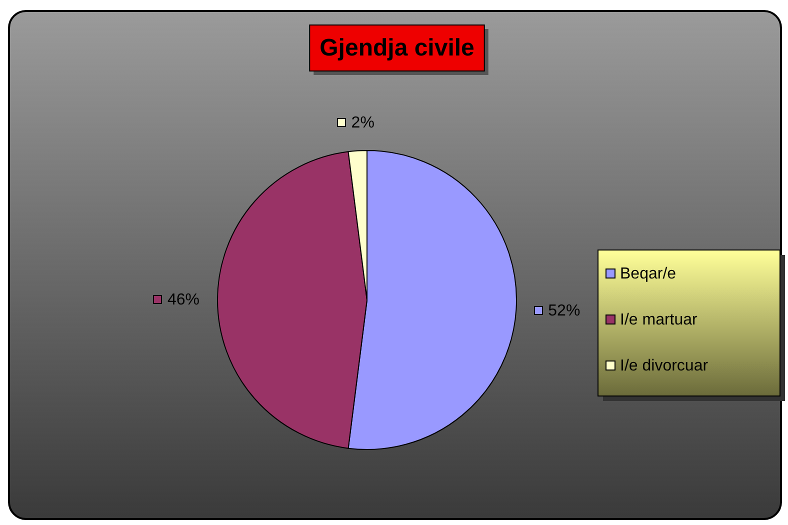 Image resolution: width=788 pixels, height=525 pixels. Describe the element at coordinates (564, 311) in the screenshot. I see `data-label: 52%` at that location.